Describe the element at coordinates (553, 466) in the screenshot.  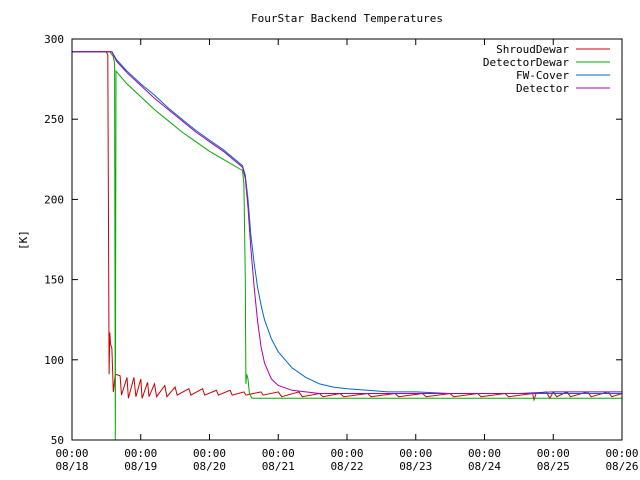
I see `x-tick-date-label: 08/25` at that location.